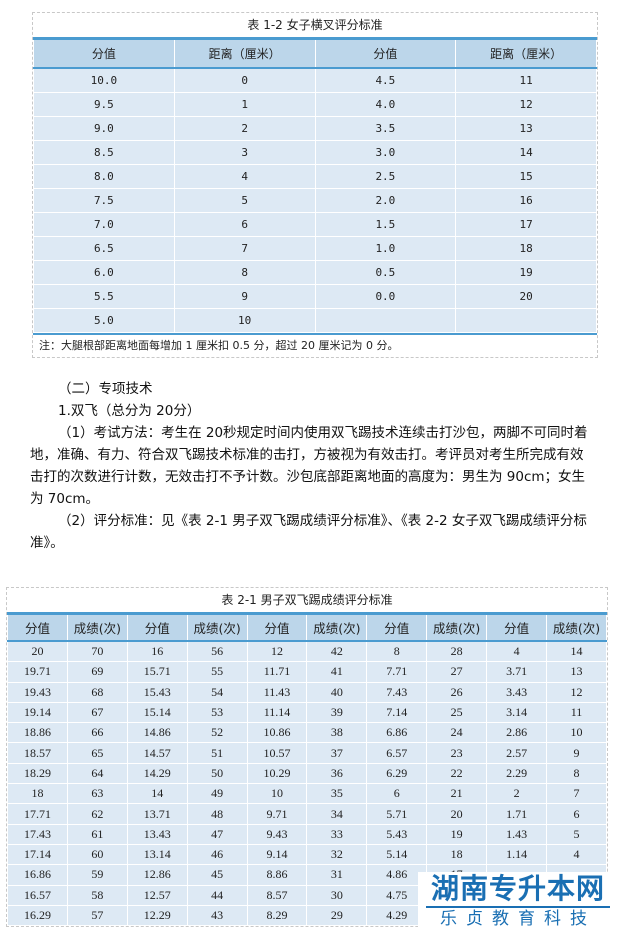  I want to click on table-cell: 46, so click(217, 854).